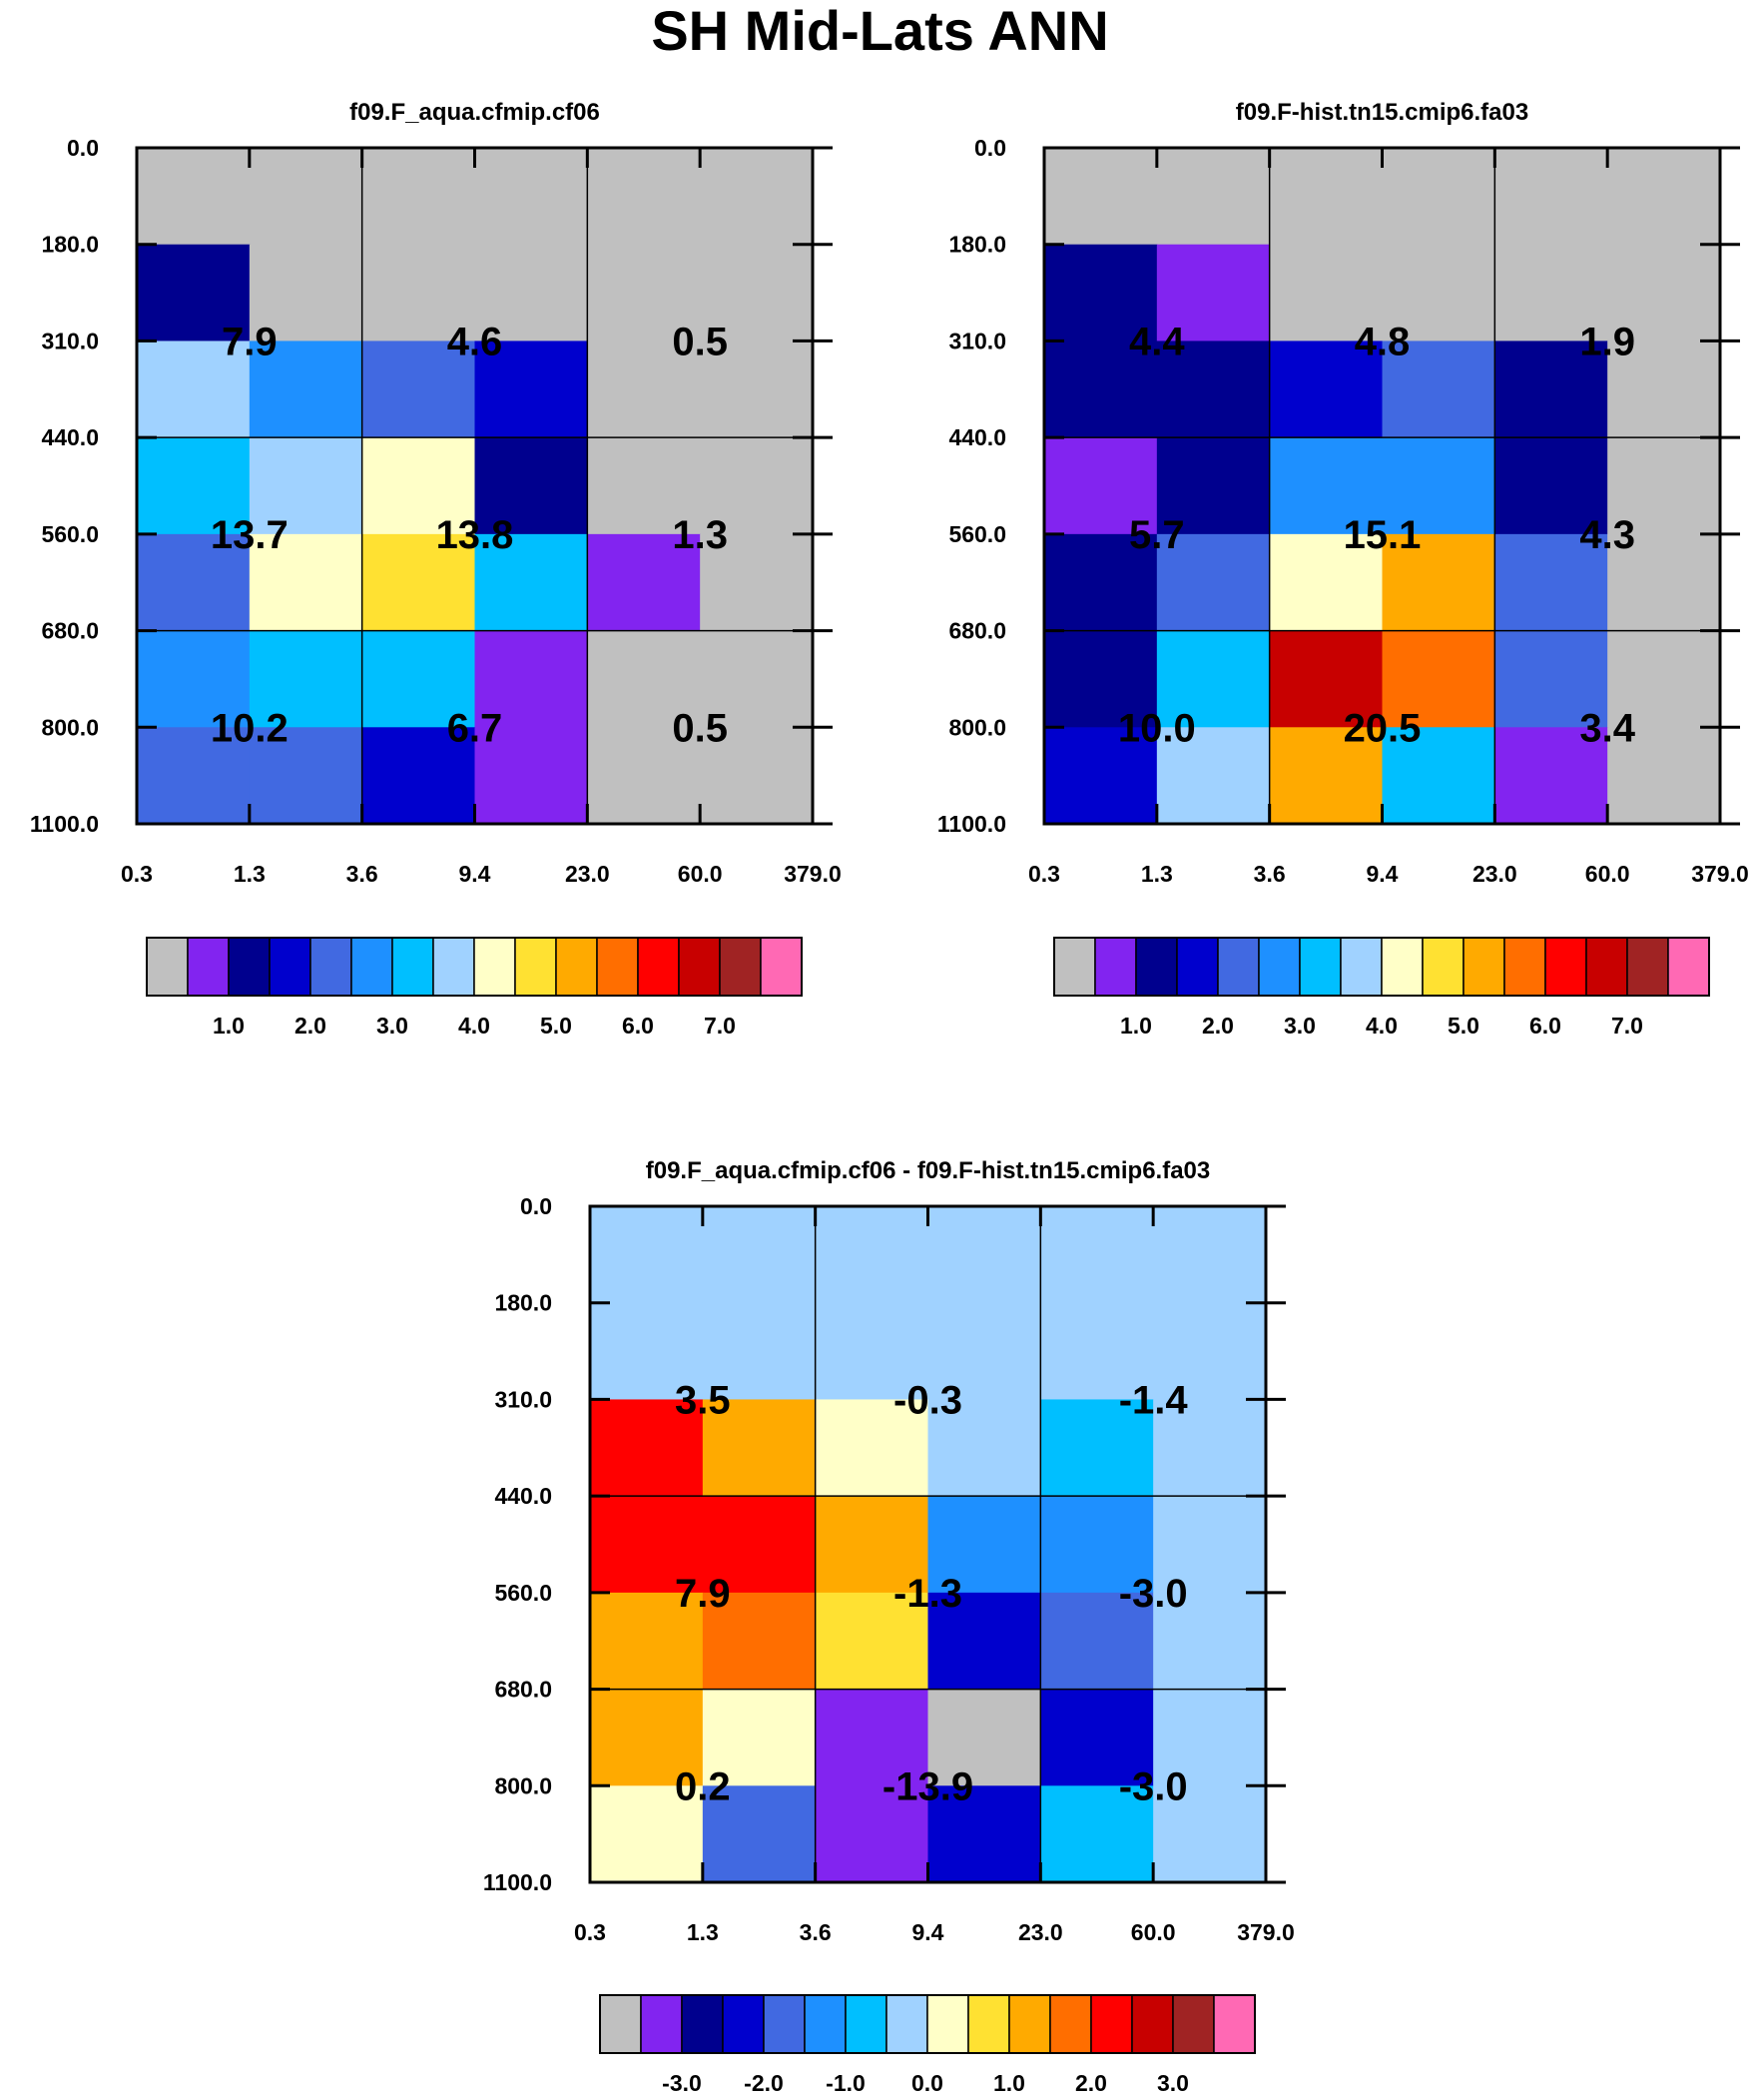 Image resolution: width=1760 pixels, height=2100 pixels. What do you see at coordinates (1173, 2083) in the screenshot?
I see `legend-label: 3.0` at bounding box center [1173, 2083].